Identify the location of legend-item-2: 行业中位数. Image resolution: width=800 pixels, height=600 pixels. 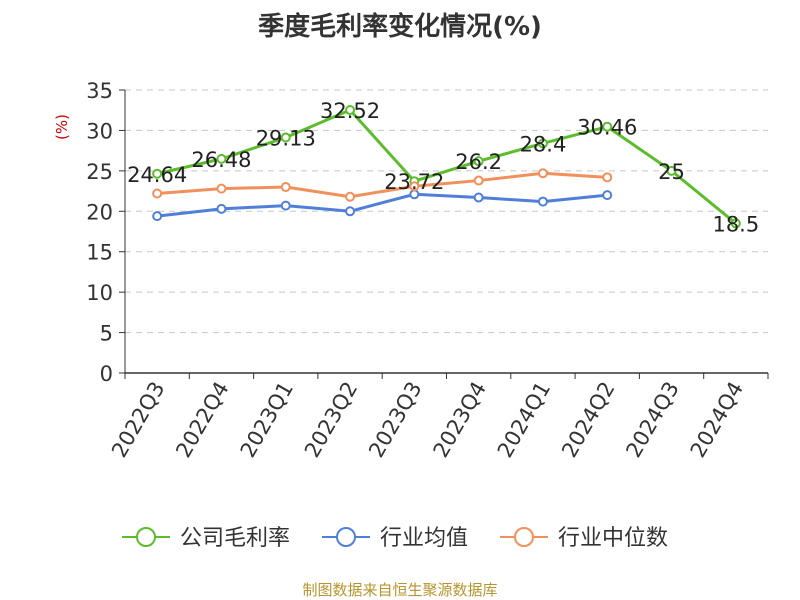
(584, 538).